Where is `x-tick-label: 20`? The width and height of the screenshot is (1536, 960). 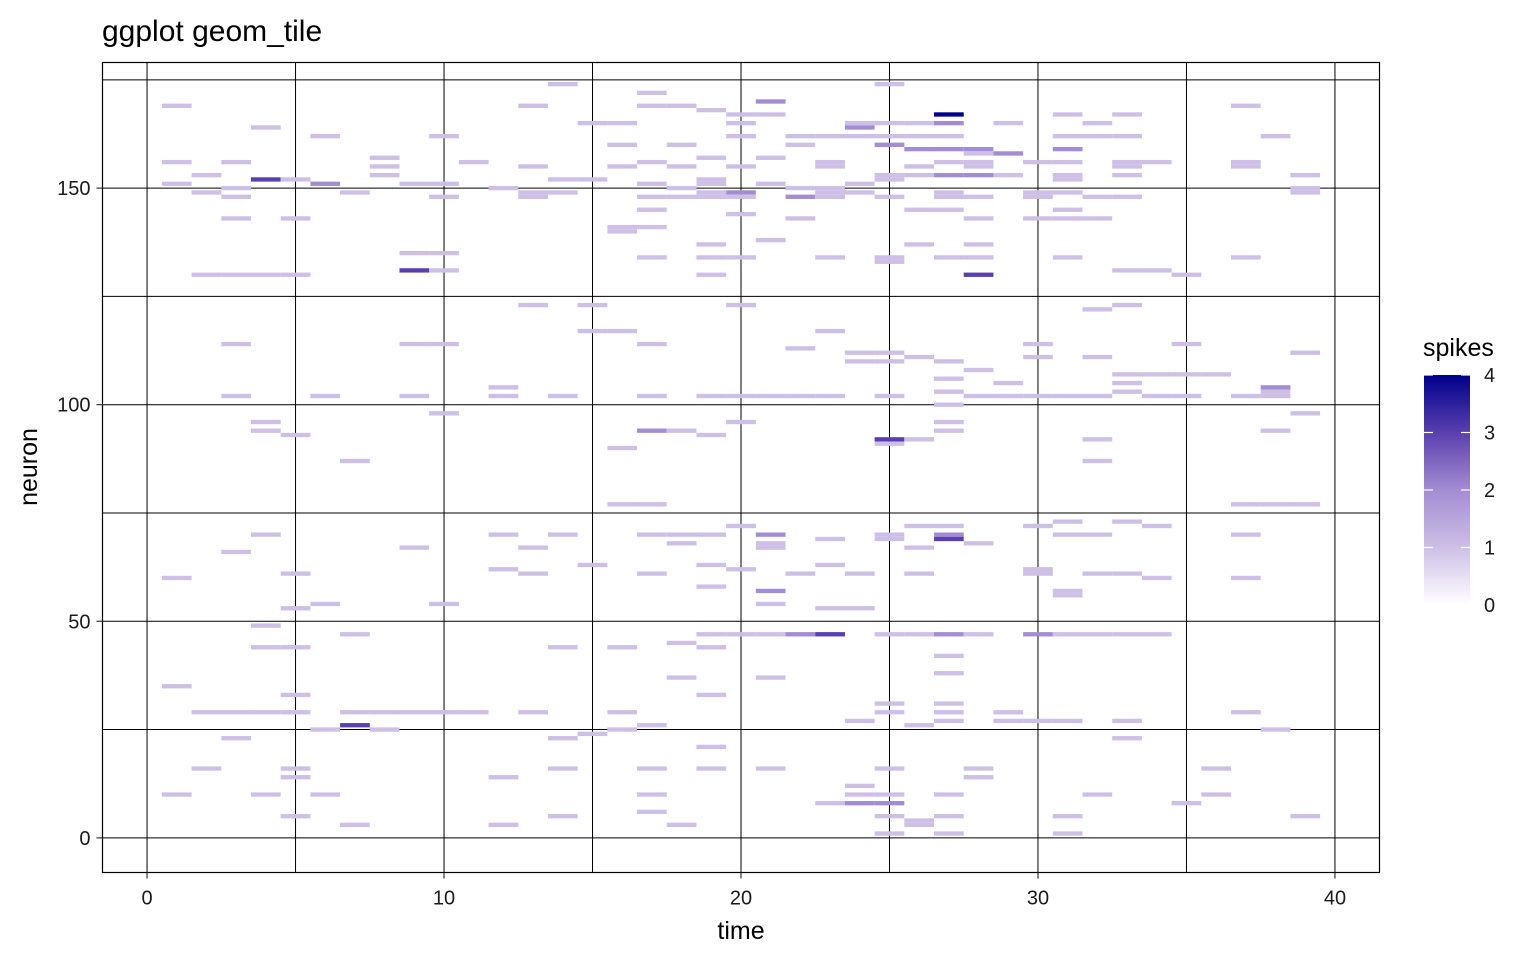
x-tick-label: 20 is located at coordinates (741, 899).